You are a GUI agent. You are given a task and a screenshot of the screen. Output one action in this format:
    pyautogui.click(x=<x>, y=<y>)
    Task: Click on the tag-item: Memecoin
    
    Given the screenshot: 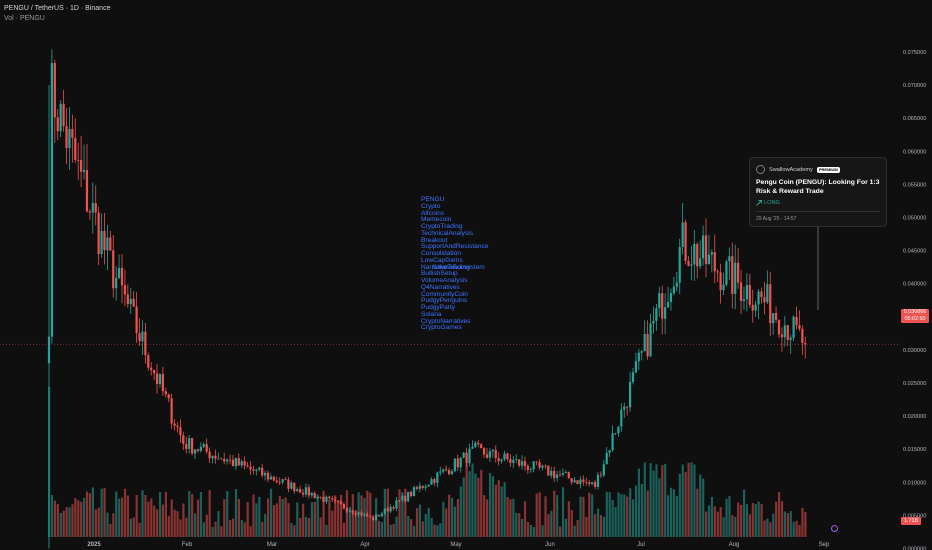 What is the action you would take?
    pyautogui.click(x=436, y=220)
    